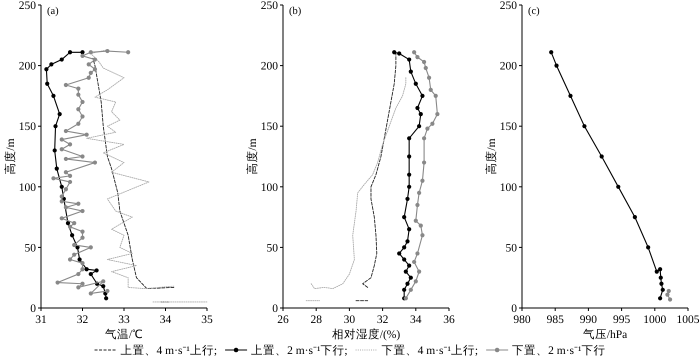  What do you see at coordinates (416, 320) in the screenshot?
I see `x-tick-label: 34` at bounding box center [416, 320].